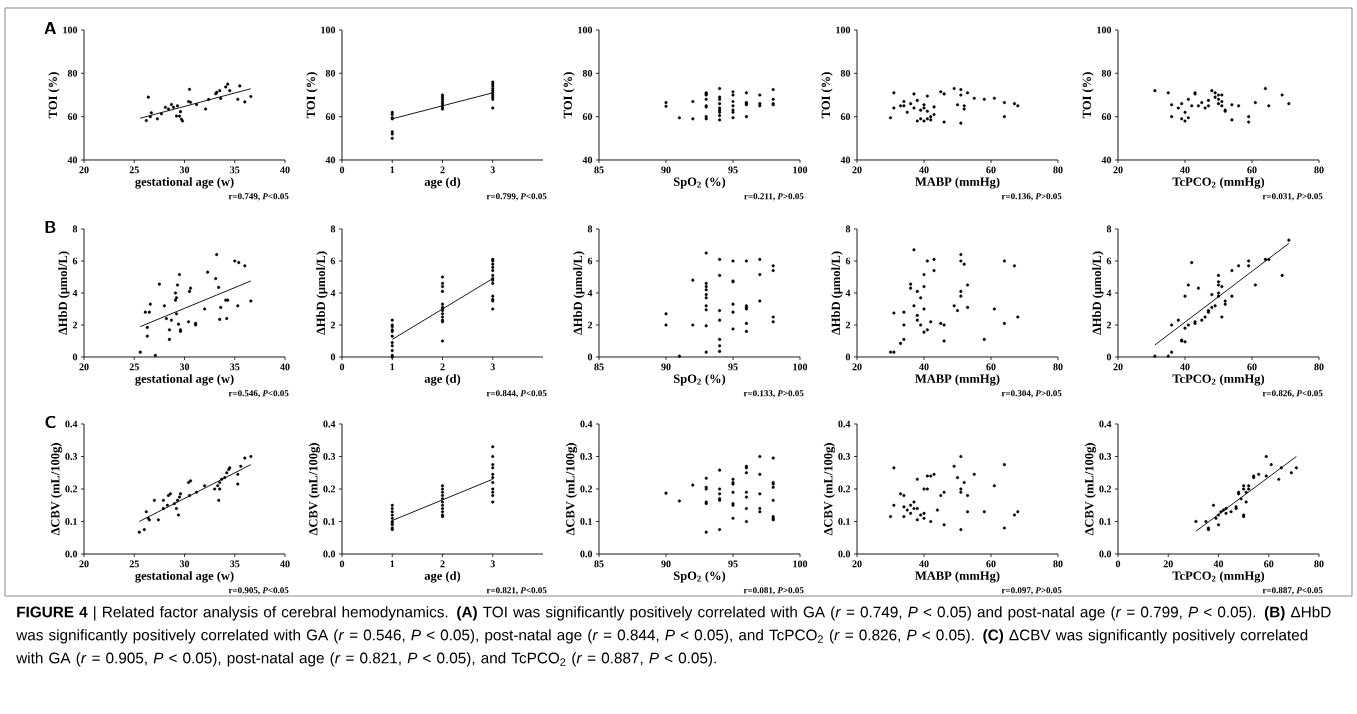  Describe the element at coordinates (50, 28) in the screenshot. I see `chart-title: A` at that location.